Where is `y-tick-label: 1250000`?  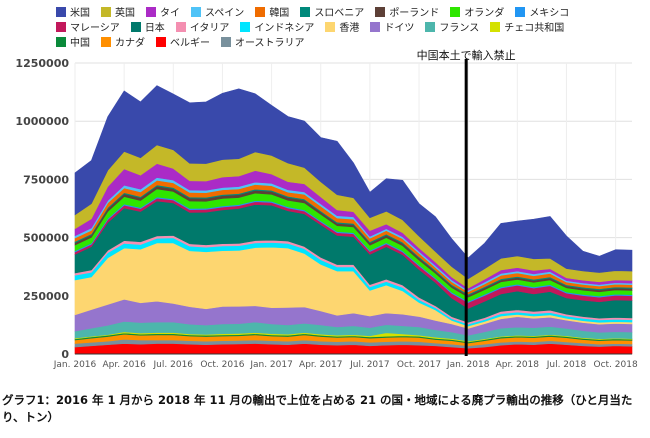
y-tick-label: 1250000 is located at coordinates (42, 63).